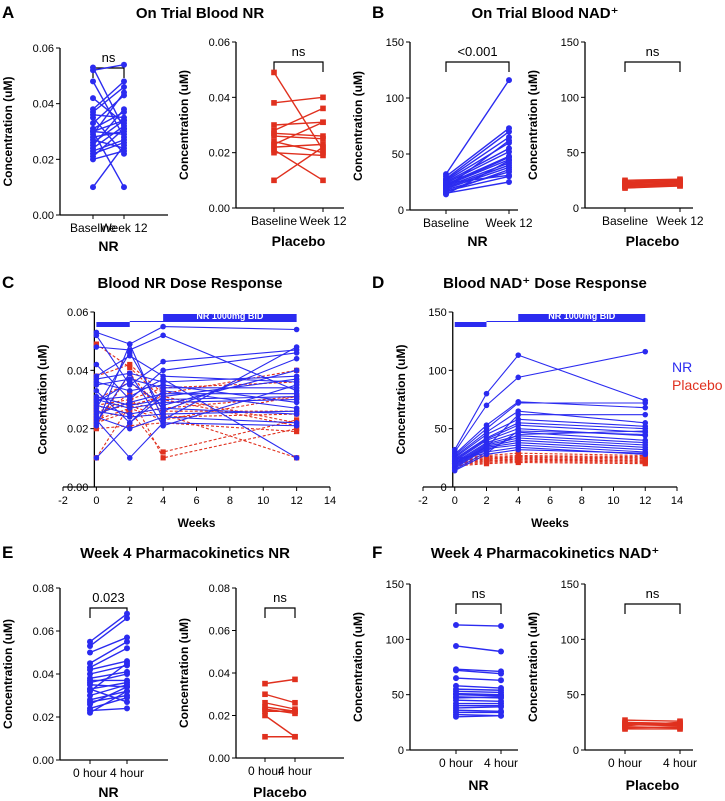  Describe the element at coordinates (196, 320) in the screenshot. I see `dose-bar` at that location.